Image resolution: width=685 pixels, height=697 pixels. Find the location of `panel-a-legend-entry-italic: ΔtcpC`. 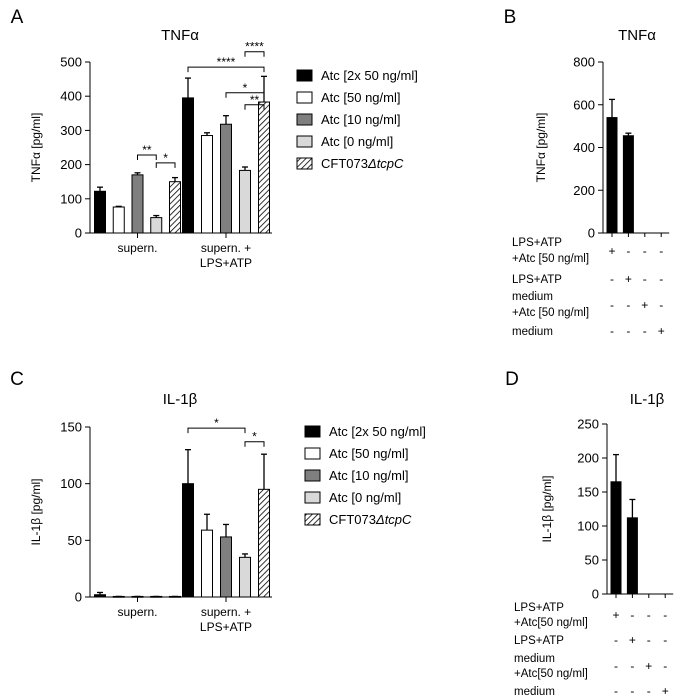

panel-a-legend-entry-italic: ΔtcpC is located at coordinates (385, 163).